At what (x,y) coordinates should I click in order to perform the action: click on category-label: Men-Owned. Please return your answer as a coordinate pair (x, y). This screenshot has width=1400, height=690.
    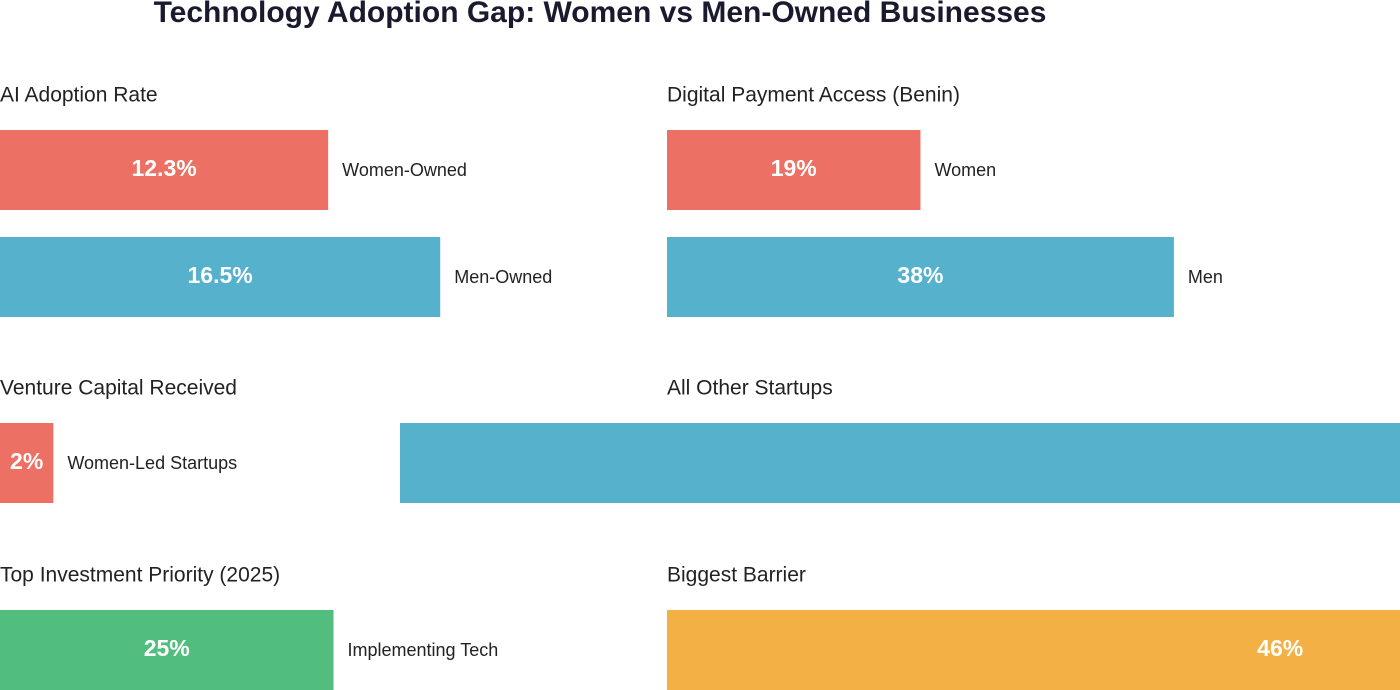
    Looking at the image, I should click on (503, 277).